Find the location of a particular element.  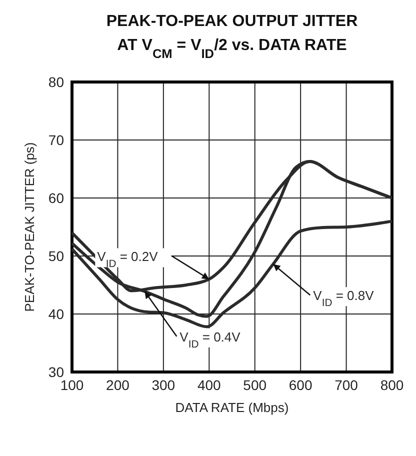

x-tick-label: 300 is located at coordinates (164, 385).